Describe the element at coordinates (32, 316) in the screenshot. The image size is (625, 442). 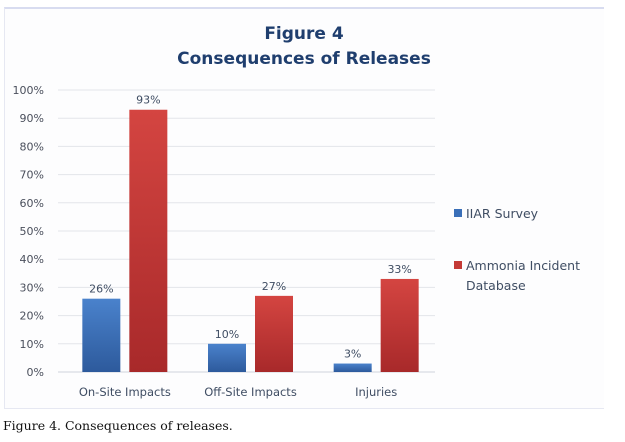
I see `y-tick-label: 20%` at that location.